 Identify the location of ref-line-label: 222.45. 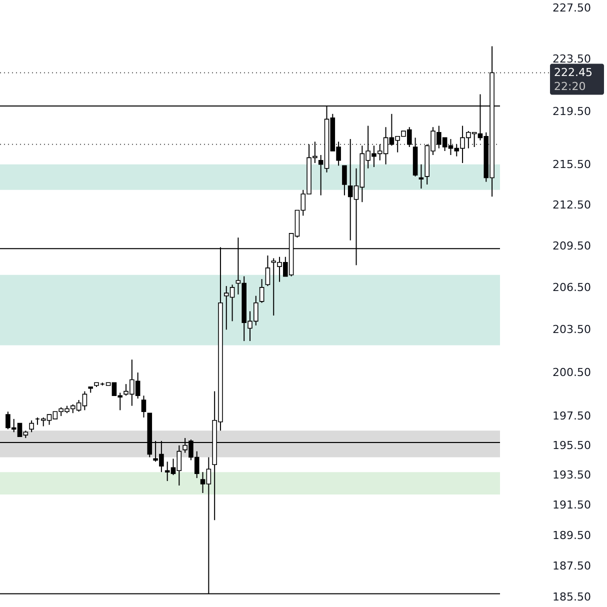
(573, 72).